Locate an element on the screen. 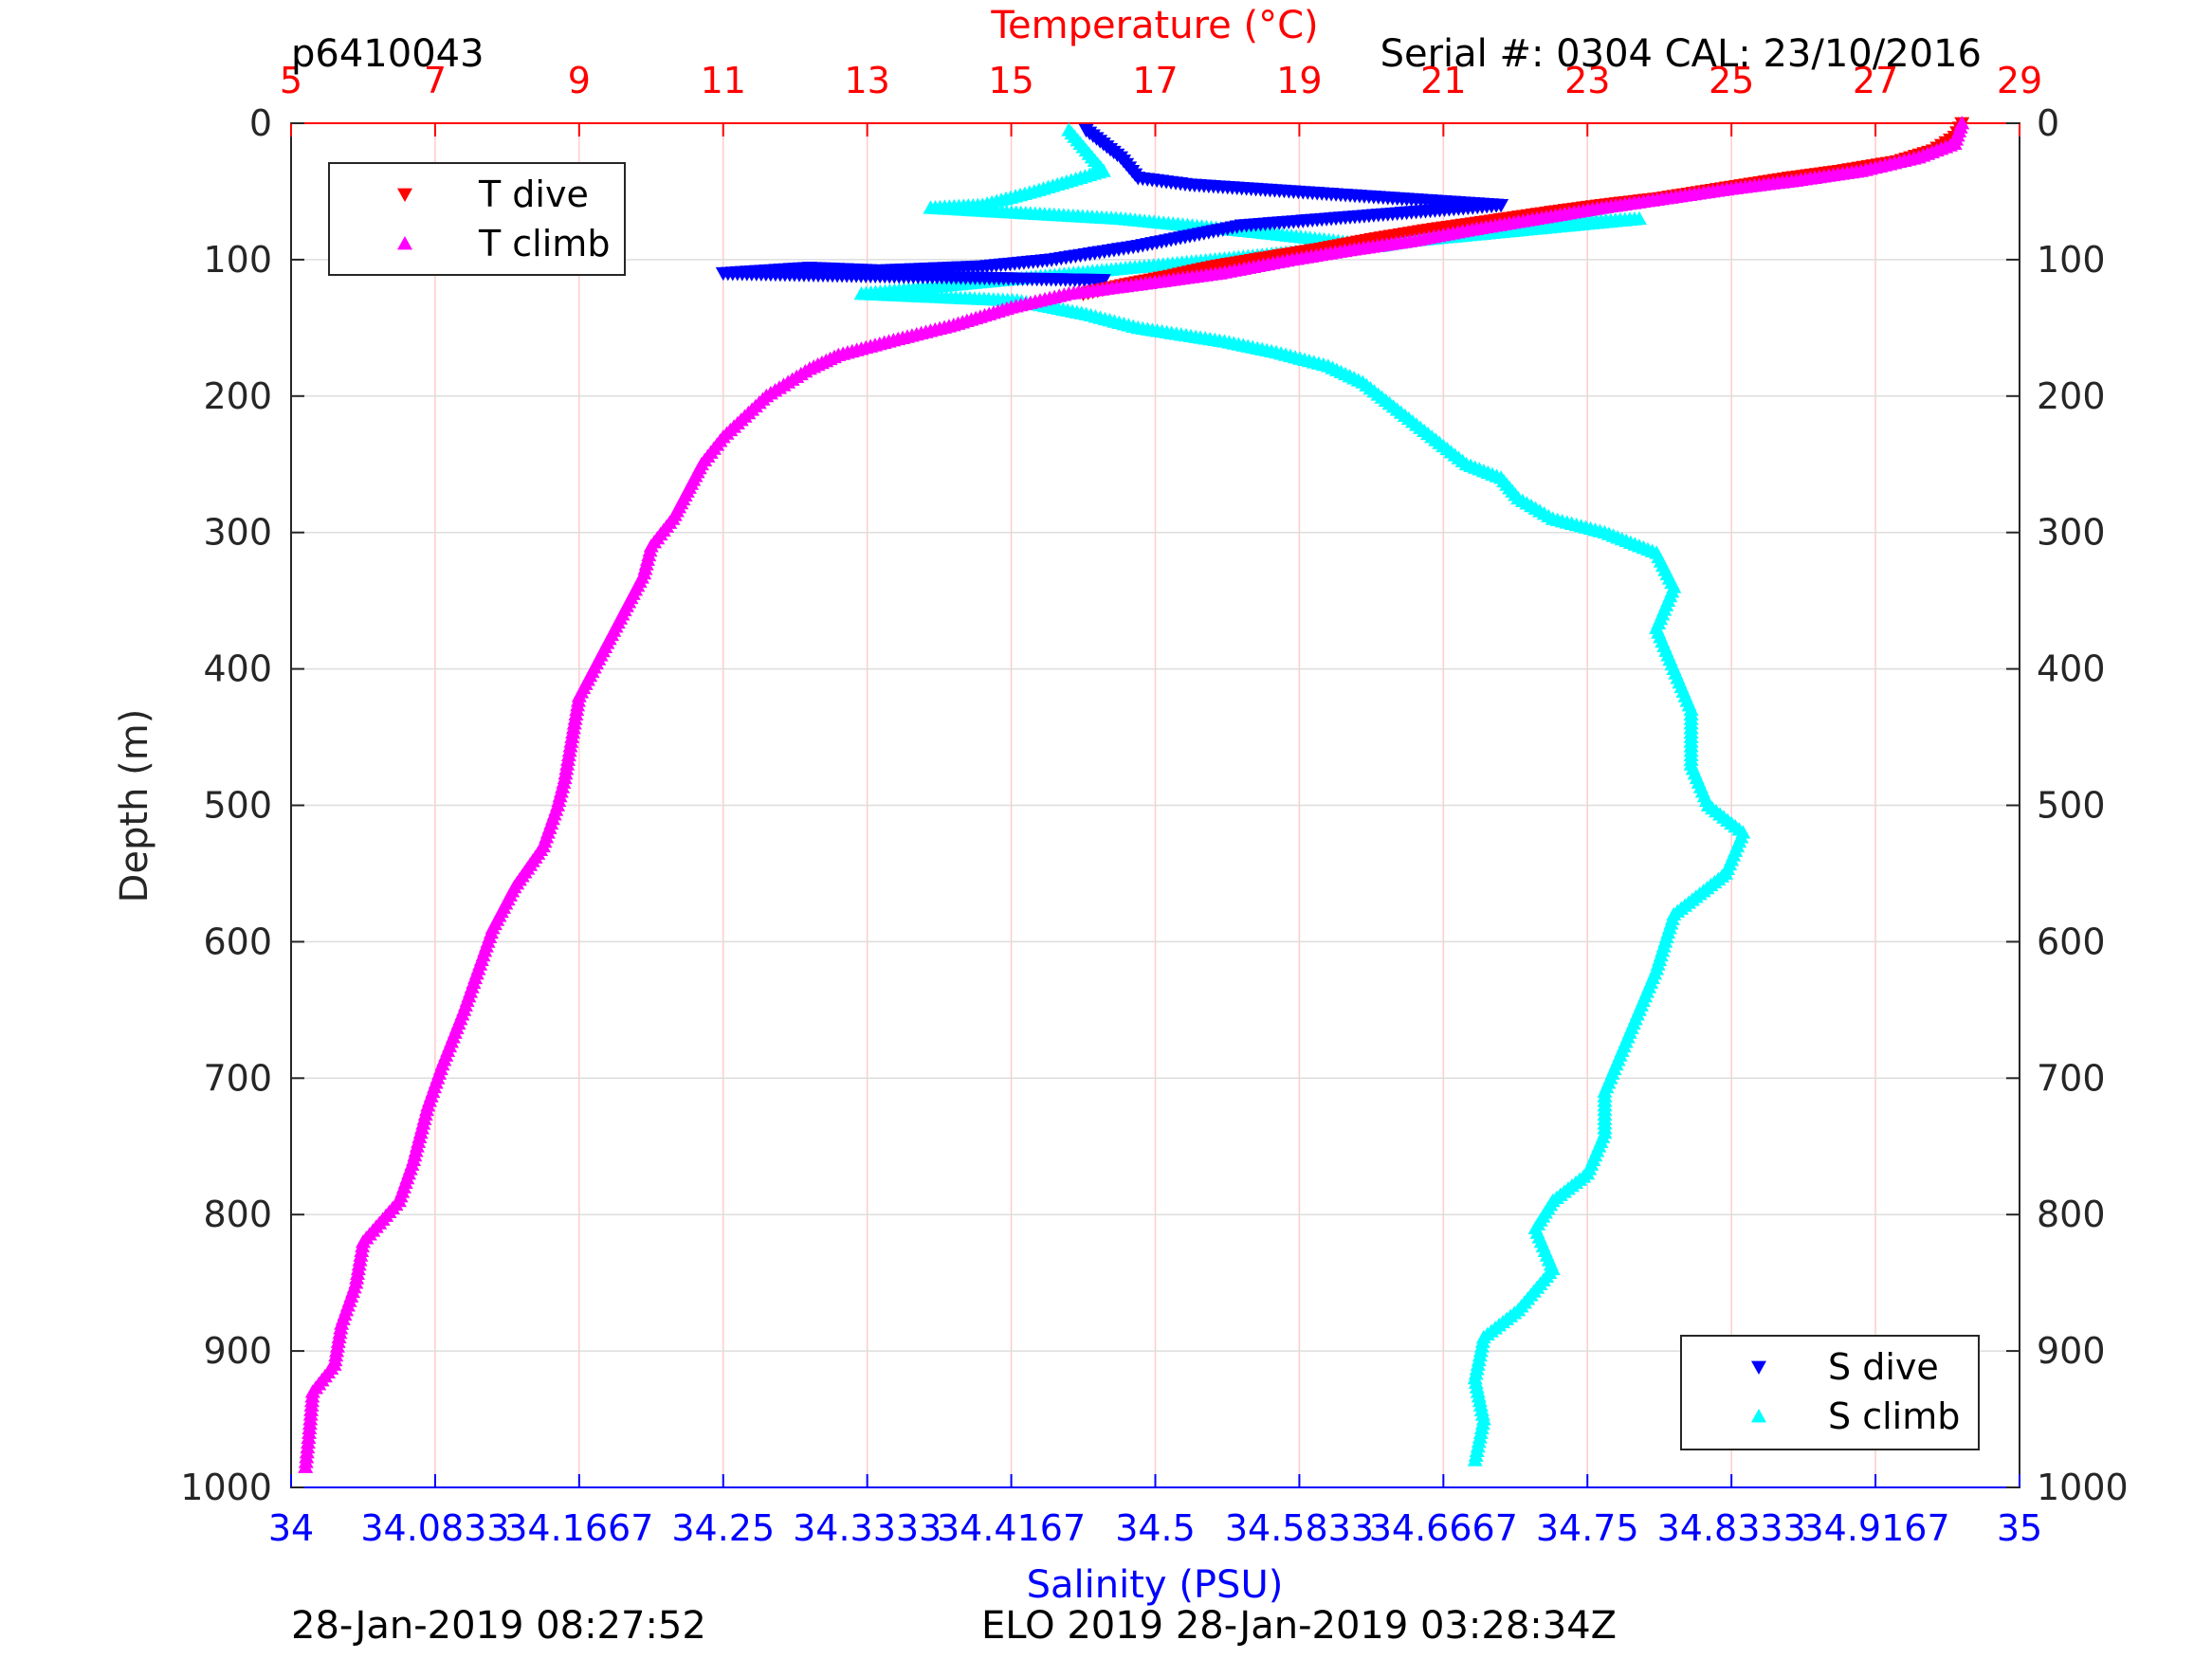 This screenshot has height=1659, width=2212. s-climb-marker is located at coordinates (1475, 1459).